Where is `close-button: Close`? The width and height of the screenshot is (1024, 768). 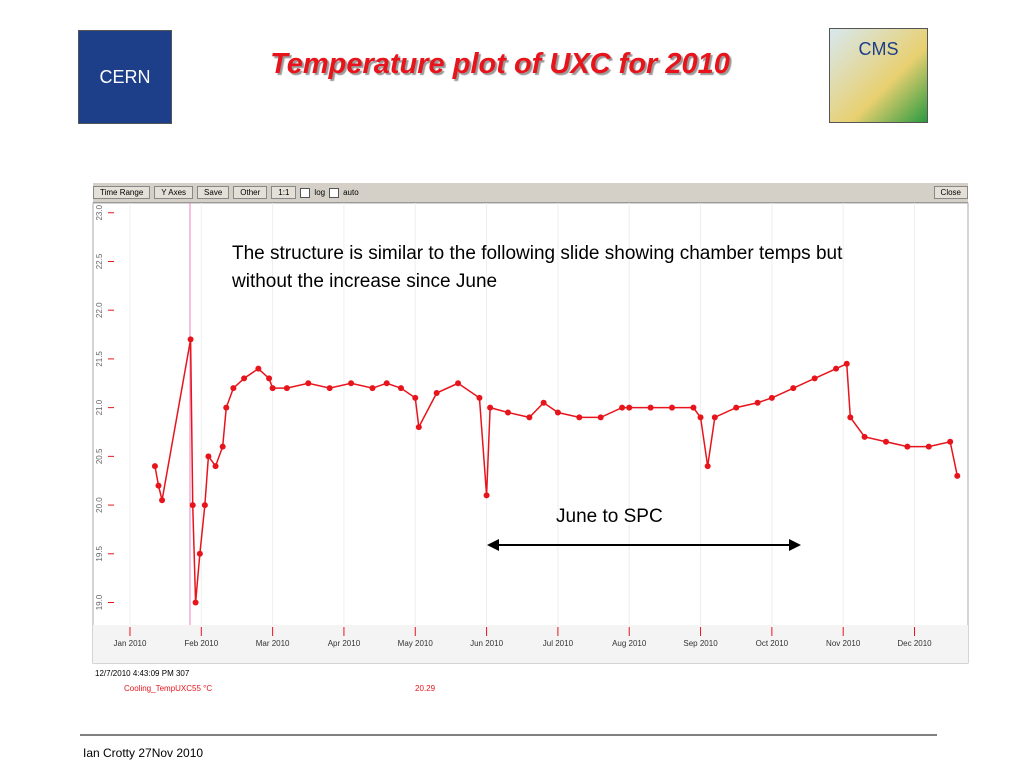
close-button: Close is located at coordinates (950, 192).